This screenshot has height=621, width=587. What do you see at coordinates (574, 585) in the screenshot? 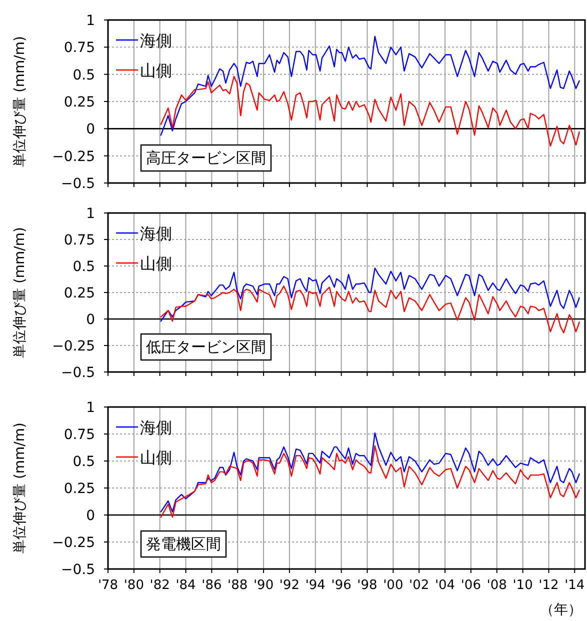
I see `x-tick-label: '14` at bounding box center [574, 585].